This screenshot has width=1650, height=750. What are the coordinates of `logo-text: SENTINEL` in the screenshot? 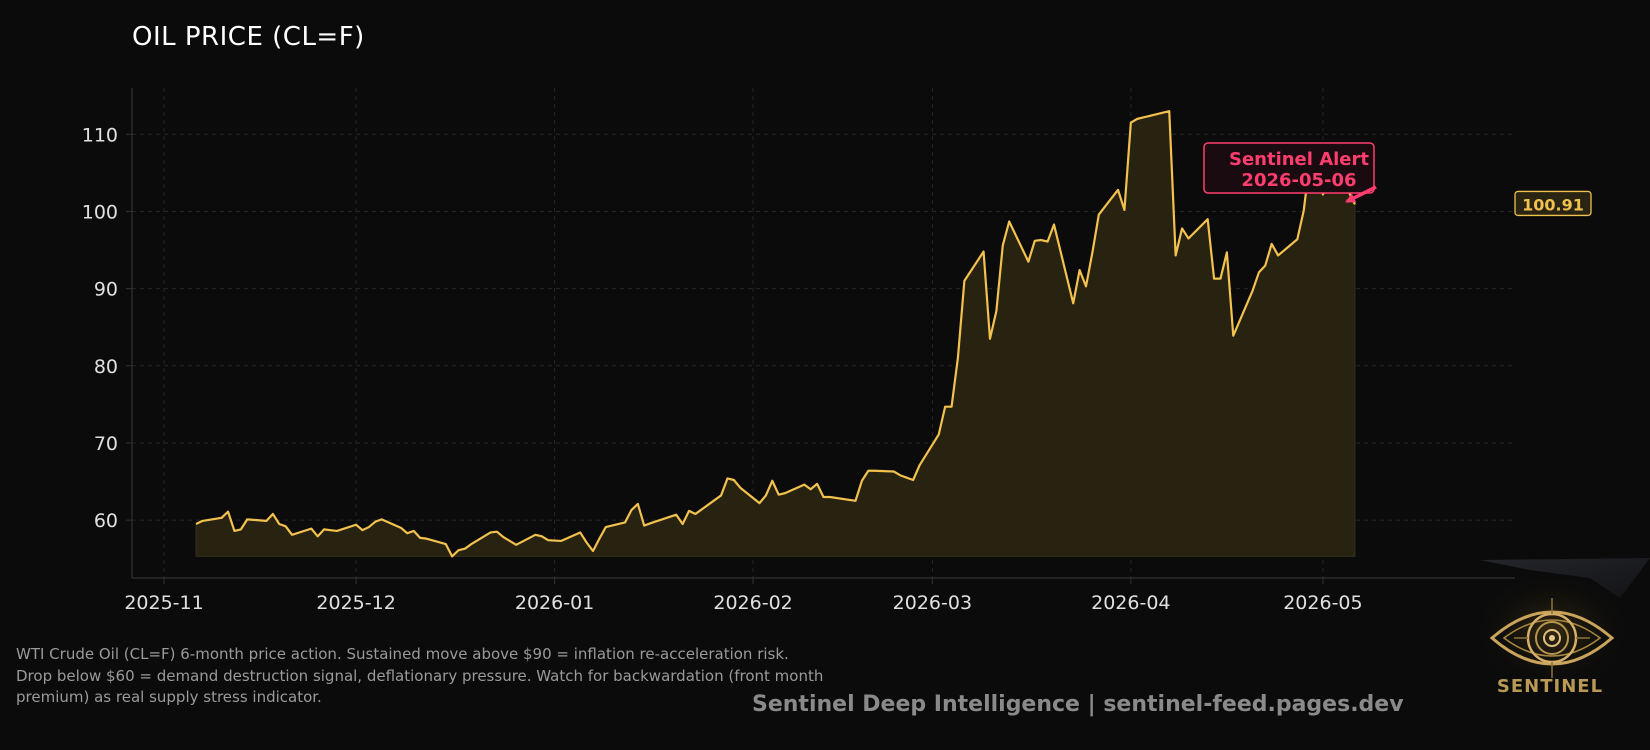 It's located at (1550, 686).